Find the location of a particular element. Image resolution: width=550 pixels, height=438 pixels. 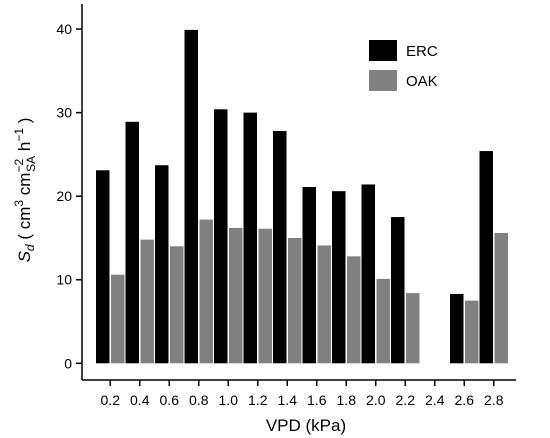

bar-oak-1.8 is located at coordinates (354, 310).